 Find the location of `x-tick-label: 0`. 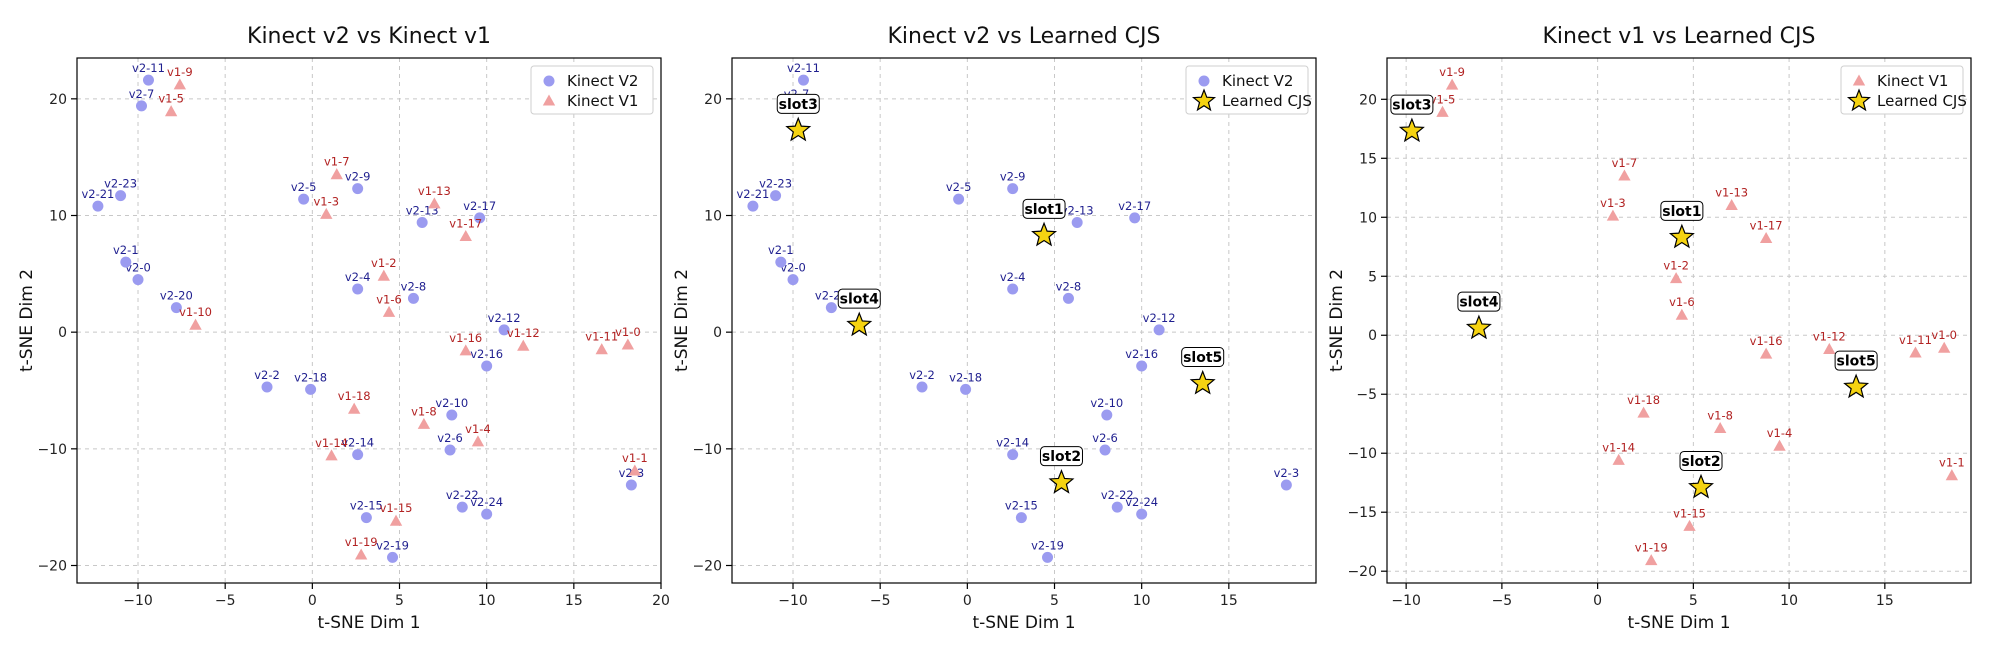

x-tick-label: 0 is located at coordinates (967, 601).